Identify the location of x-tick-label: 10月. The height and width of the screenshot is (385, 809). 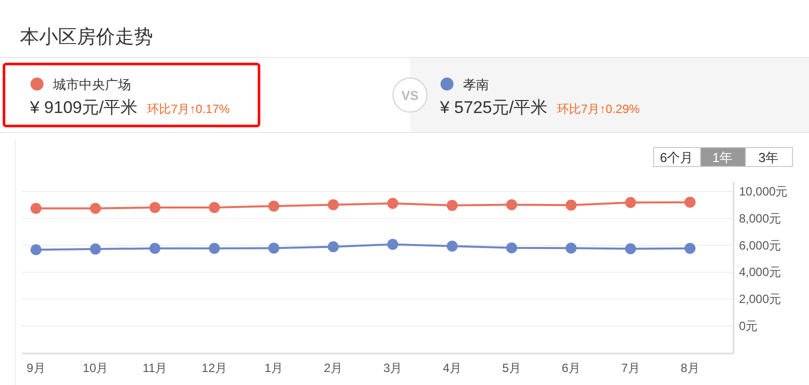
(95, 368).